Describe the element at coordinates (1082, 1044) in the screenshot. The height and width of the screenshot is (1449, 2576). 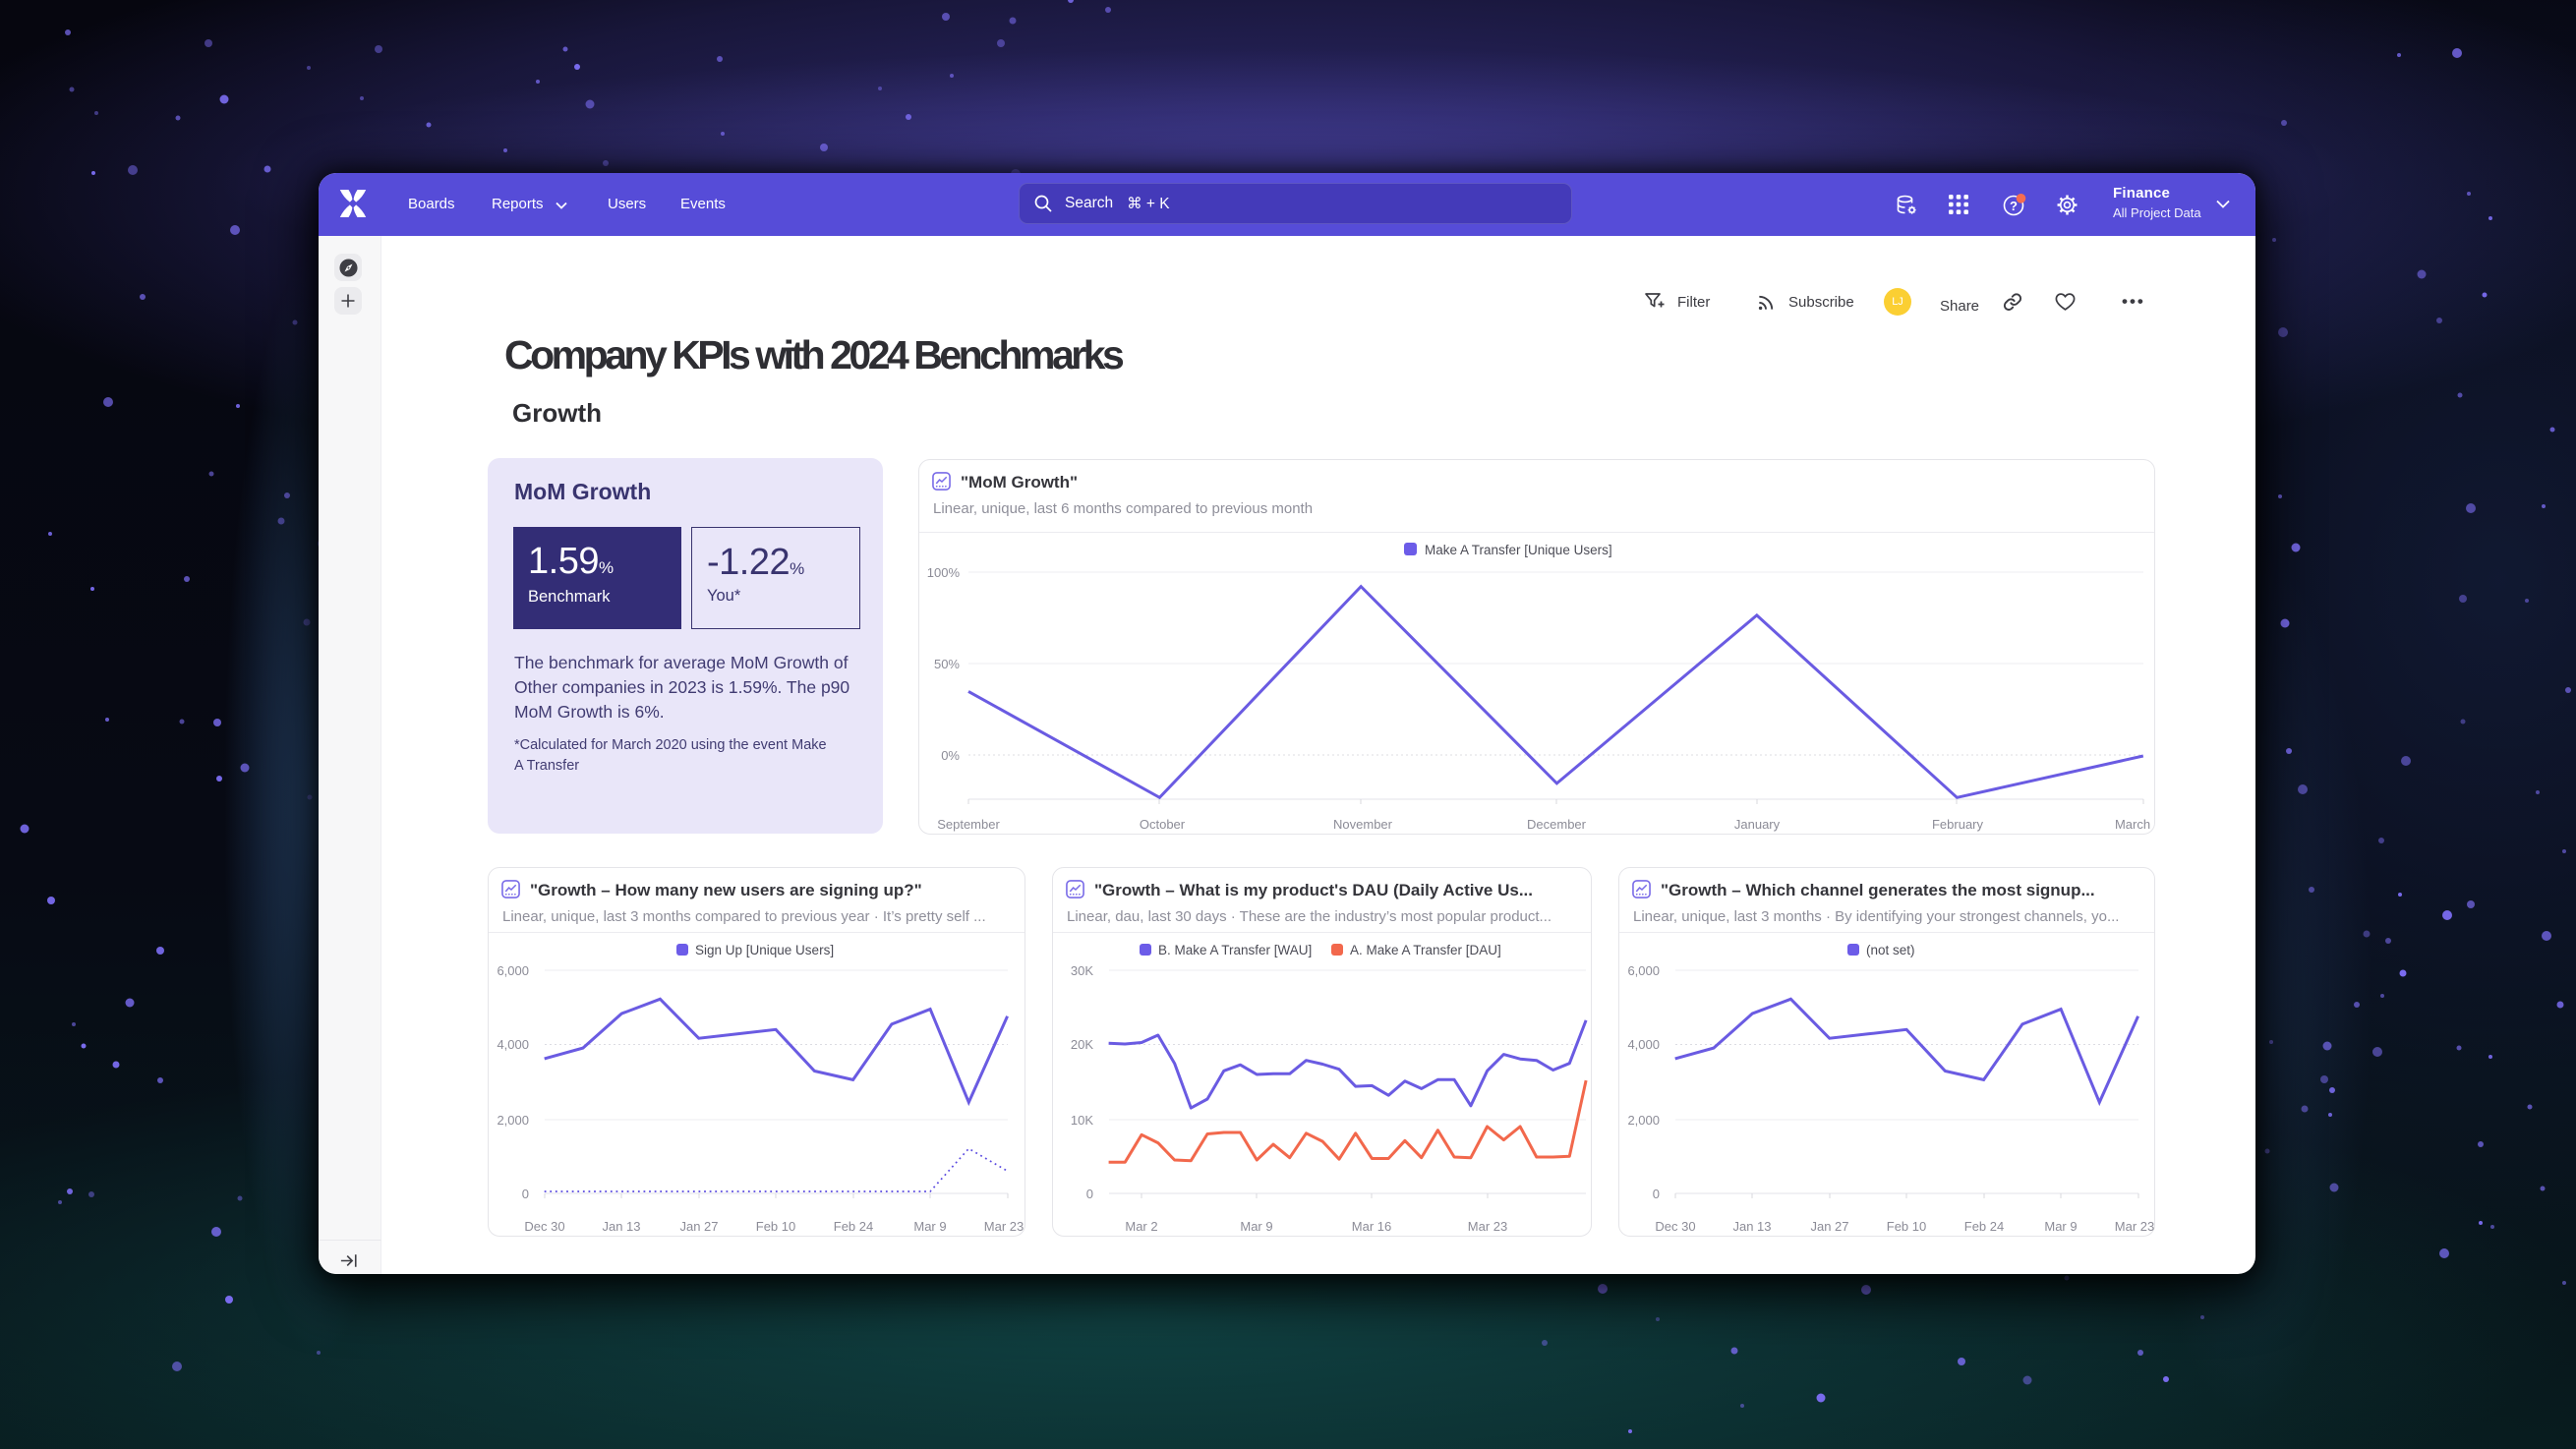
I see `svg-text: 20K` at that location.